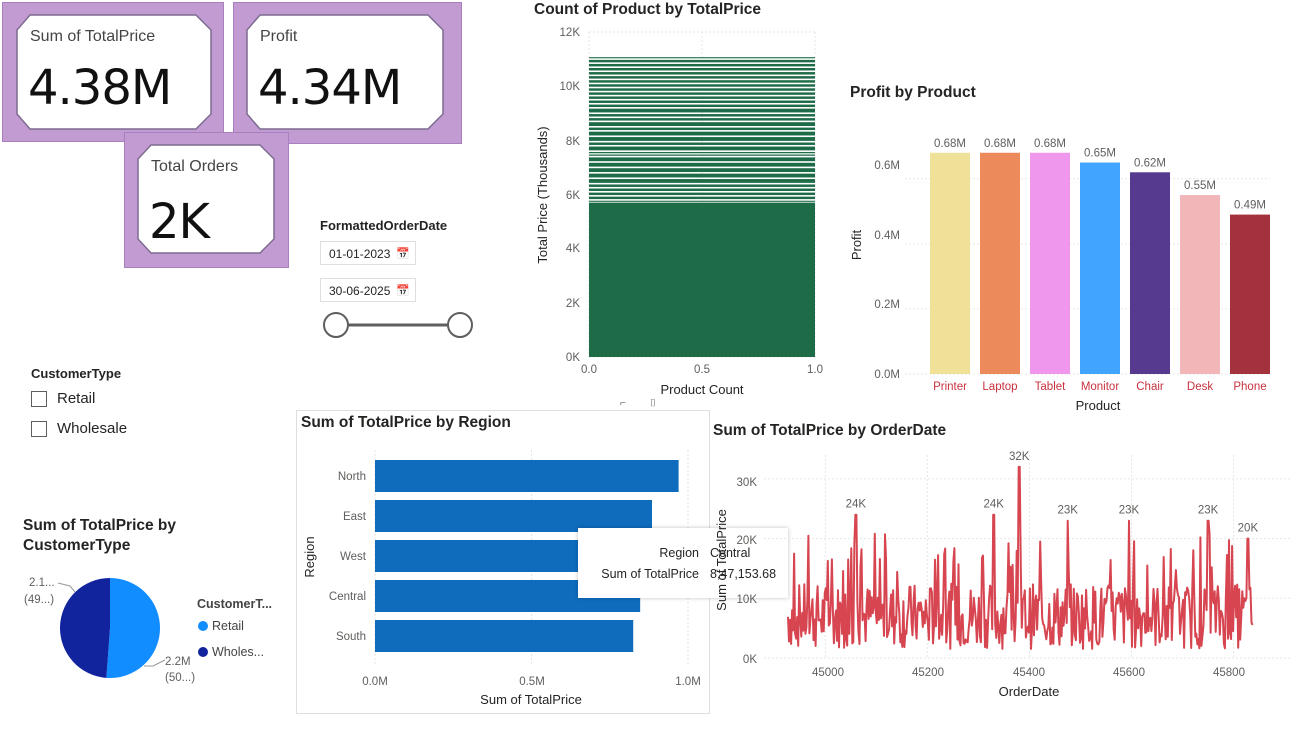 The height and width of the screenshot is (732, 1305). I want to click on bar-printer, so click(950, 263).